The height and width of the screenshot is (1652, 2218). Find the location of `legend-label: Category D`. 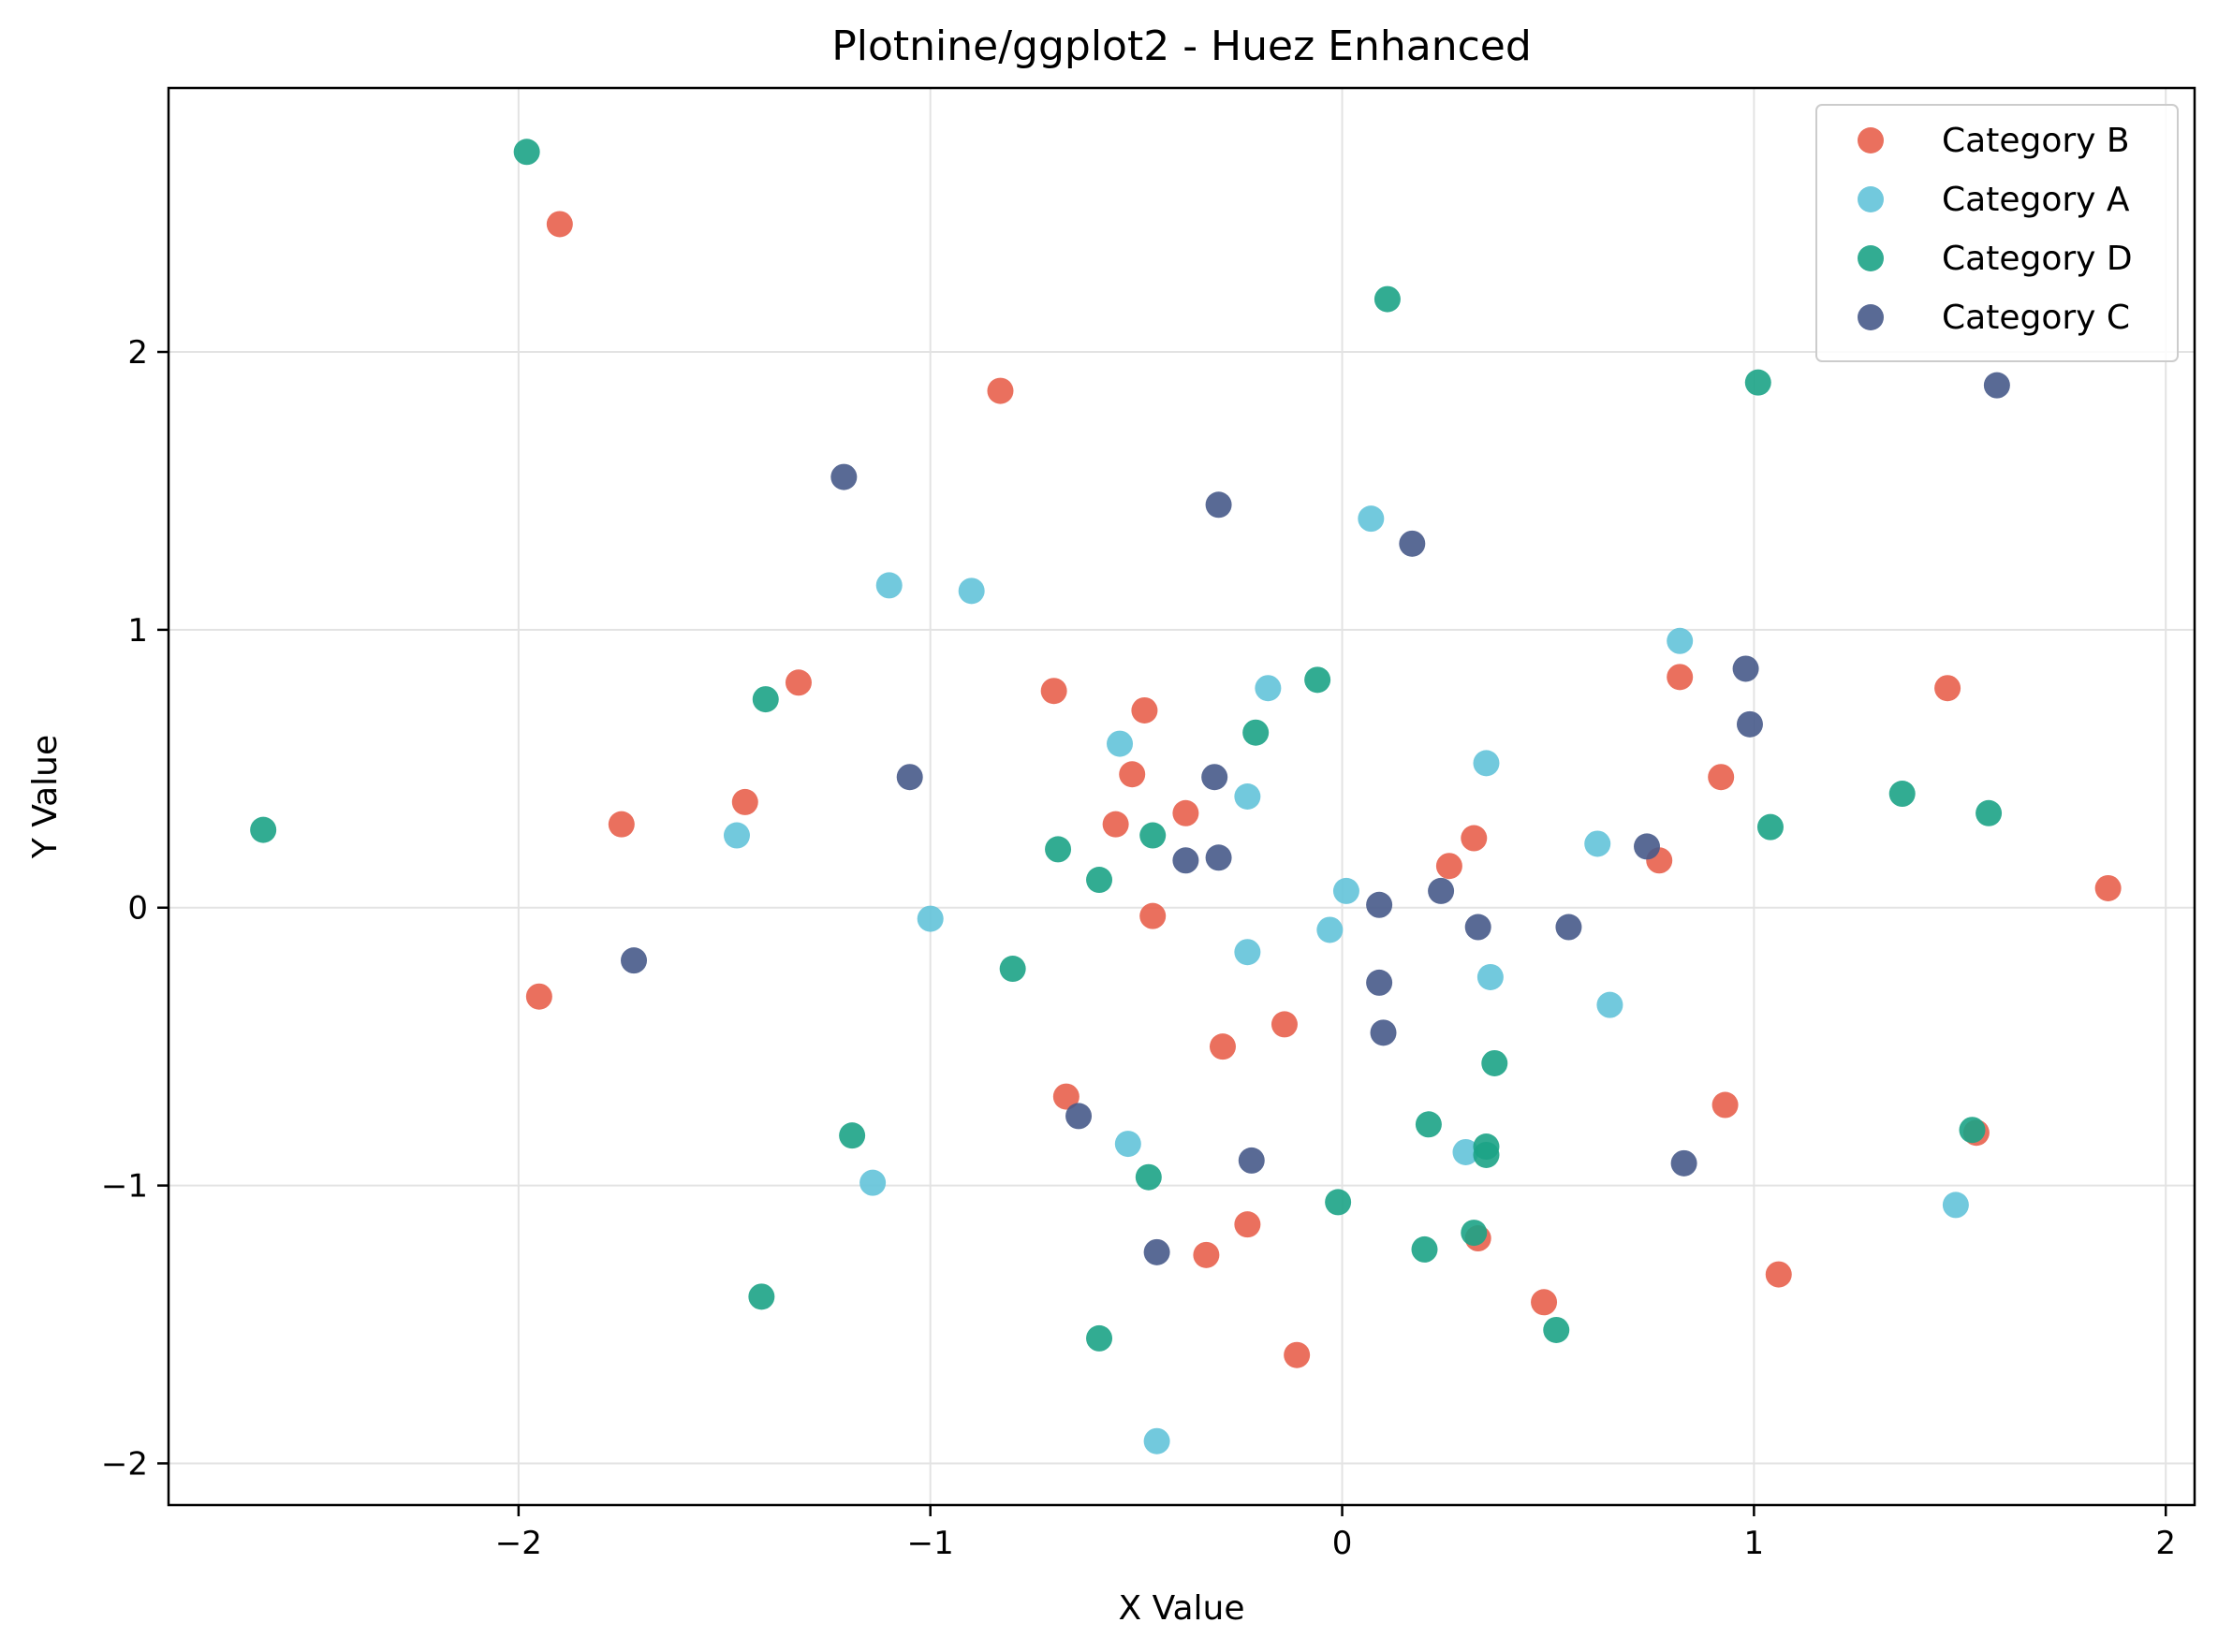

legend-label: Category D is located at coordinates (2038, 259).